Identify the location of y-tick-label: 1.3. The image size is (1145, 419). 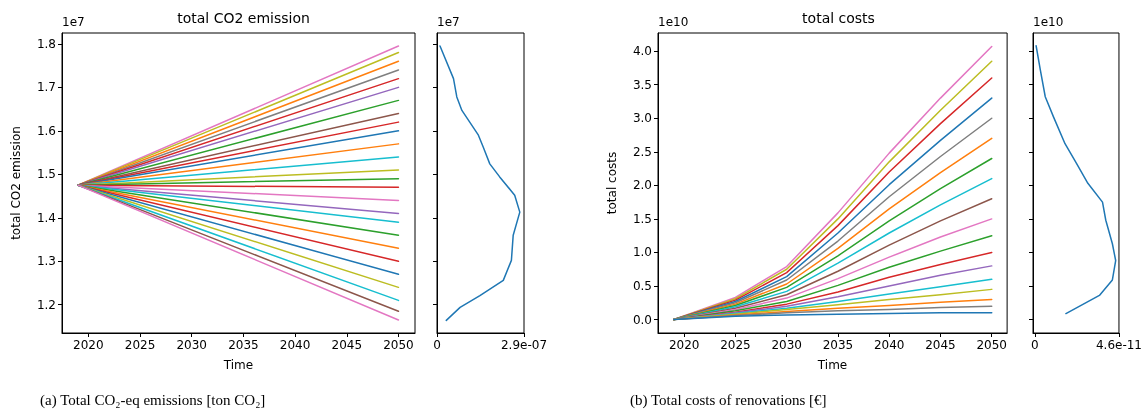
(46, 261).